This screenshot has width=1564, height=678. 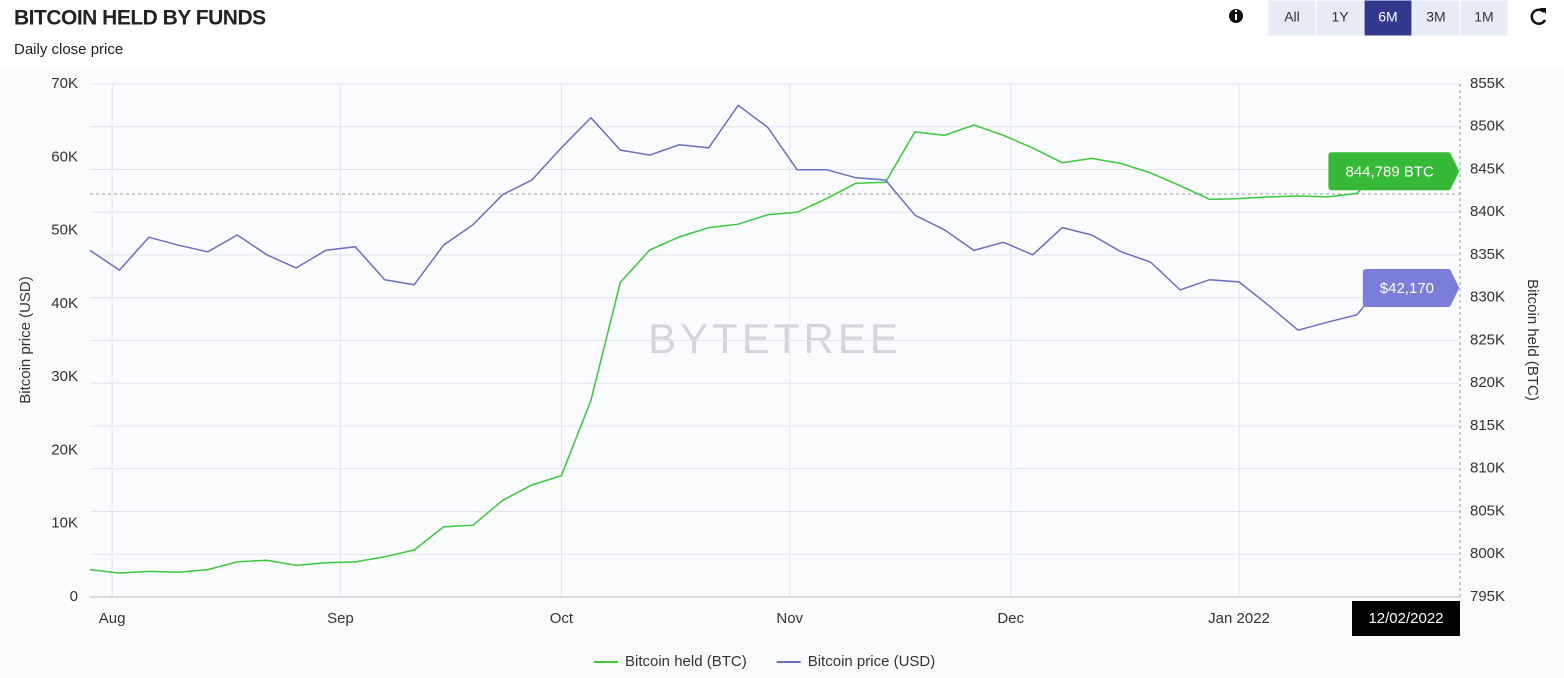 I want to click on y2-tick-label: 840K, so click(x=1487, y=211).